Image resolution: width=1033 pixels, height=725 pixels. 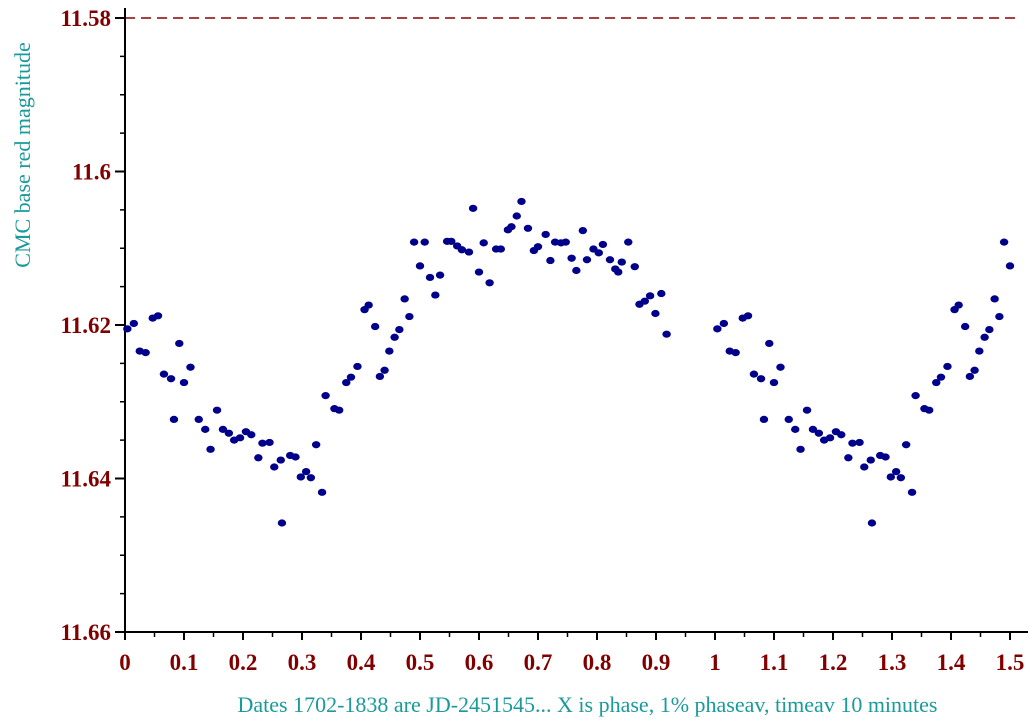 What do you see at coordinates (243, 662) in the screenshot?
I see `x-tick-label: 0.2` at bounding box center [243, 662].